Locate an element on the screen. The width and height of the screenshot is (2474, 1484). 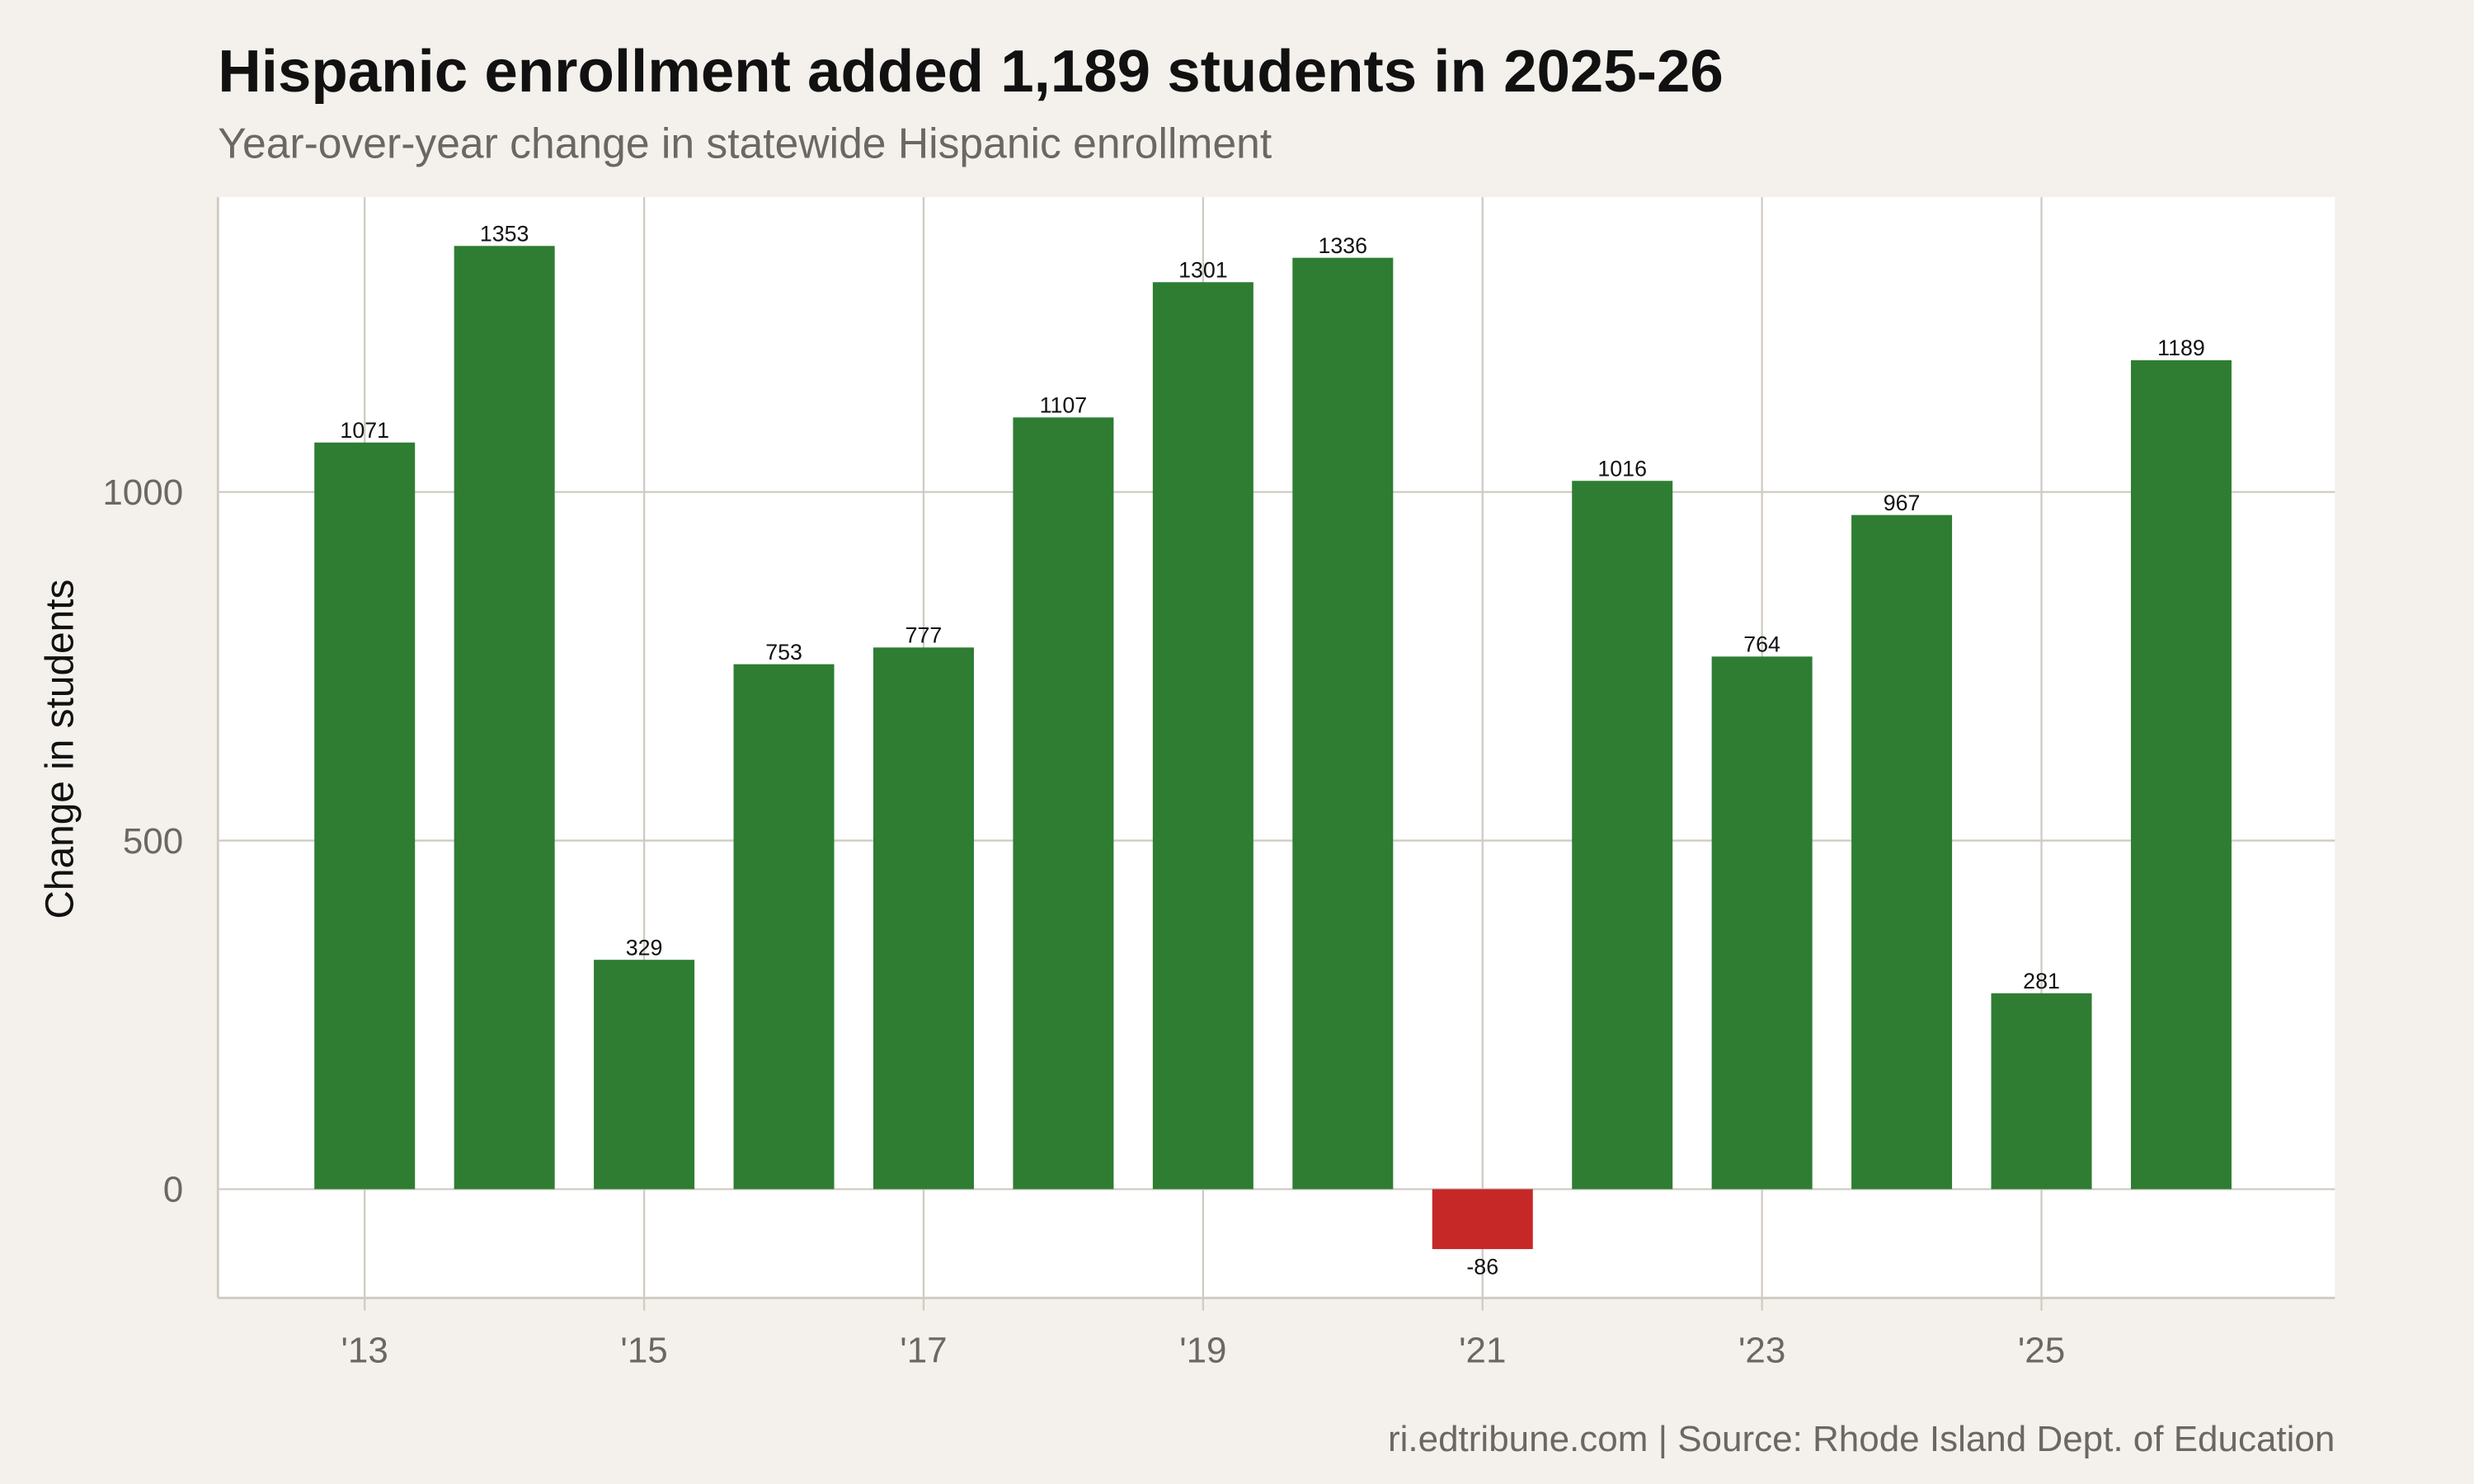
x-tick-label: '19 is located at coordinates (1202, 1351).